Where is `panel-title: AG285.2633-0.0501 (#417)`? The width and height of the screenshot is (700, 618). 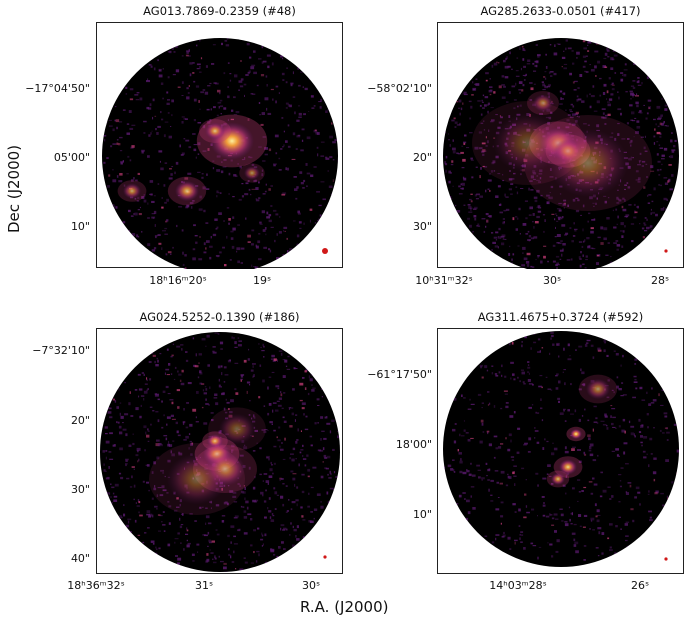
panel-title: AG285.2633-0.0501 (#417) is located at coordinates (560, 11).